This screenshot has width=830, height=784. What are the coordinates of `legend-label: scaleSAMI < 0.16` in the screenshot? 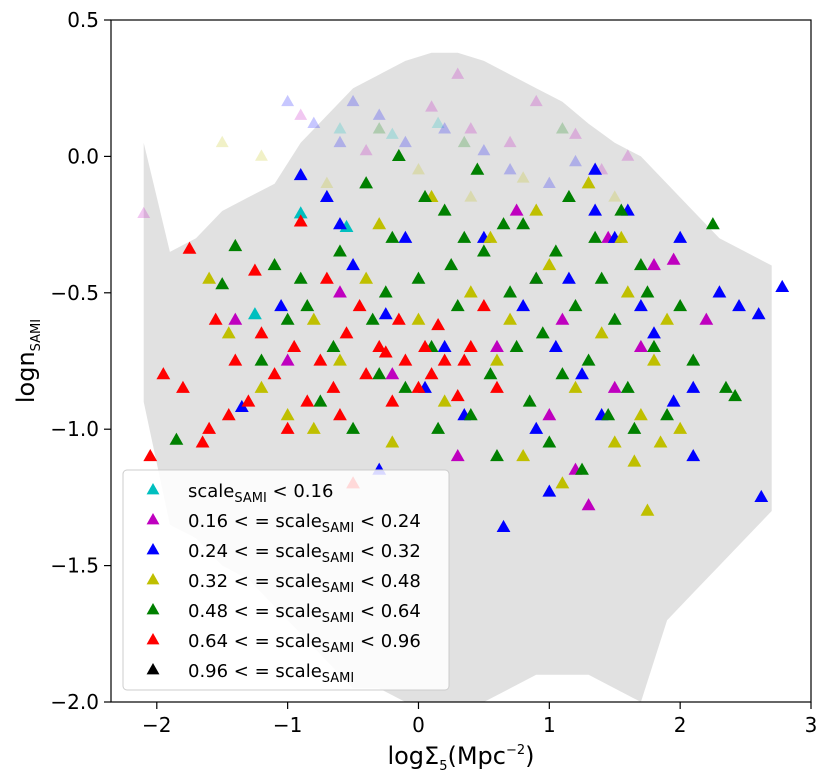 It's located at (260, 493).